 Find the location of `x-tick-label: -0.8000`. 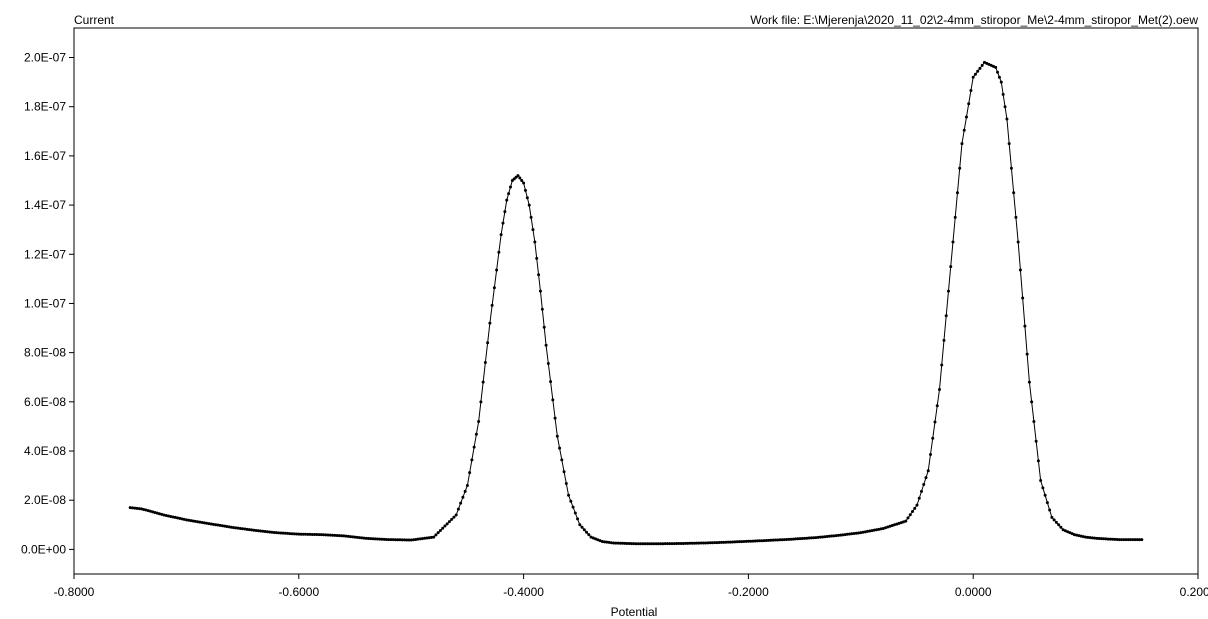

x-tick-label: -0.8000 is located at coordinates (74, 592).